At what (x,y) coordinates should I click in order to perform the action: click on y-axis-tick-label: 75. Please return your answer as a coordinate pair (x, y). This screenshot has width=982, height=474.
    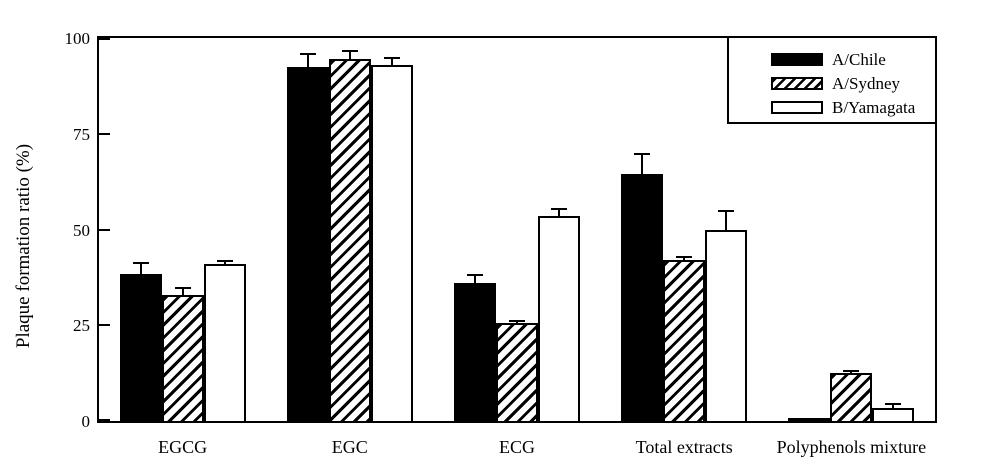
    Looking at the image, I should click on (81, 134).